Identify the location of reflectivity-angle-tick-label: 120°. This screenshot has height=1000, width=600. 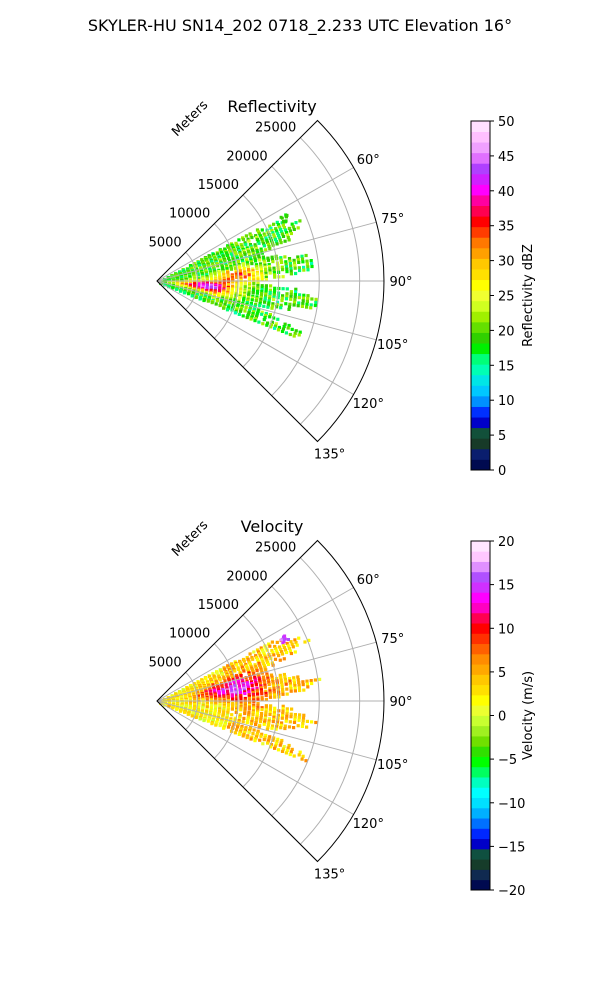
(368, 404).